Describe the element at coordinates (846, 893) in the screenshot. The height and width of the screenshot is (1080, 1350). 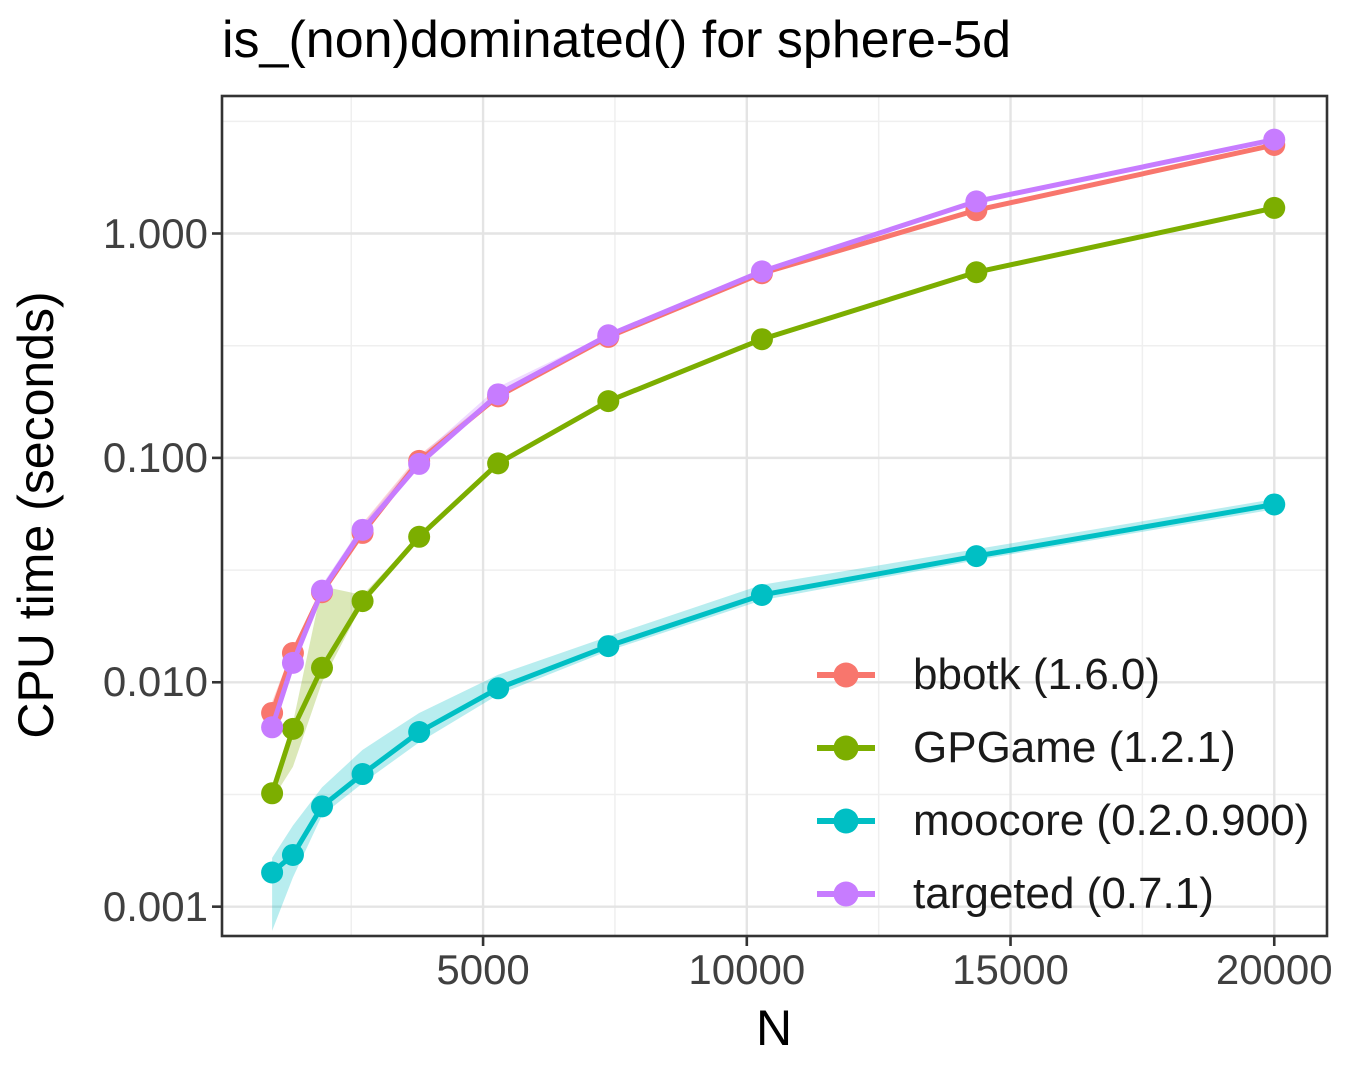
I see `legend-marker-targeted-icon` at that location.